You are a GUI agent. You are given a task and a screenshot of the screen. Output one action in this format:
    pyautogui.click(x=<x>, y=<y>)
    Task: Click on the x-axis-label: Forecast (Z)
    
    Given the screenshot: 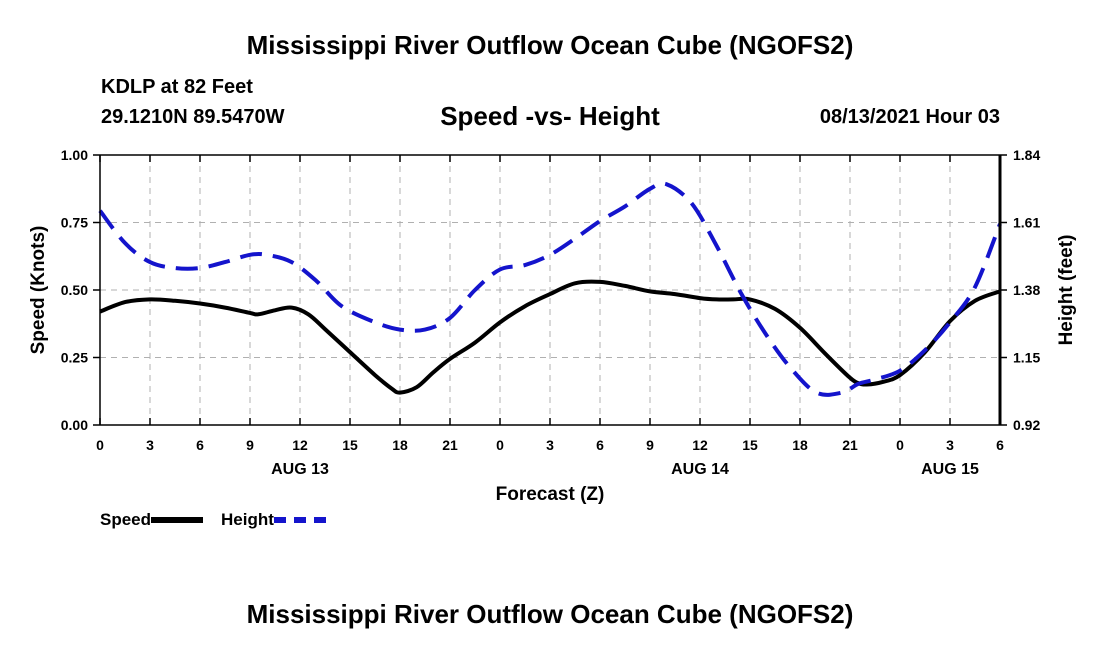 What is the action you would take?
    pyautogui.click(x=550, y=494)
    